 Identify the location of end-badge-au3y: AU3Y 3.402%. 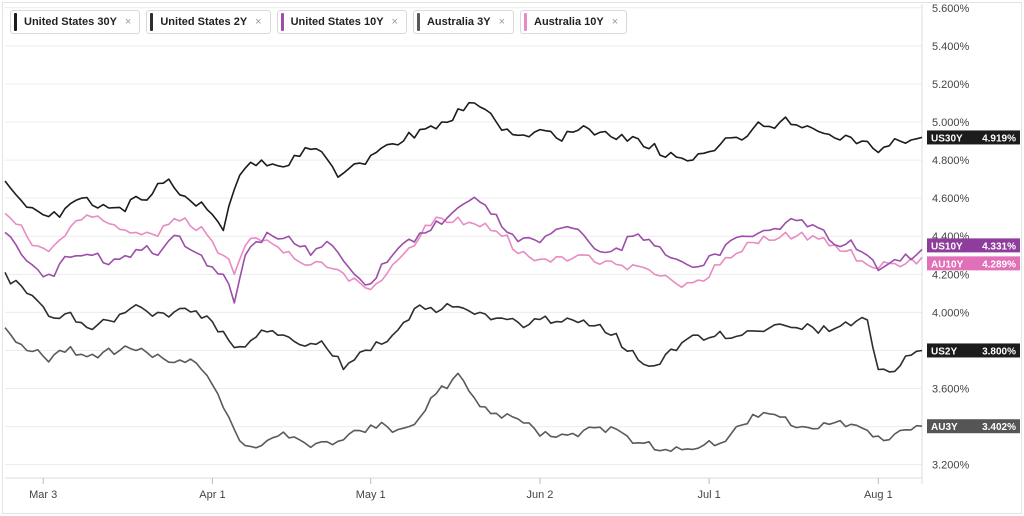
(973, 426).